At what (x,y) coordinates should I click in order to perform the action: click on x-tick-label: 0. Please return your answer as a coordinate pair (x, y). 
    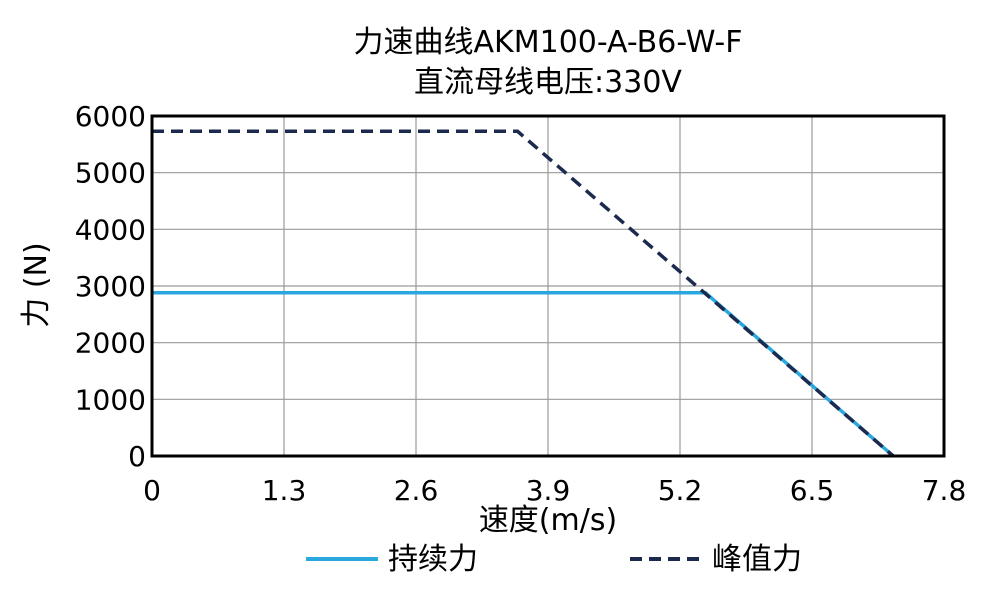
    Looking at the image, I should click on (152, 490).